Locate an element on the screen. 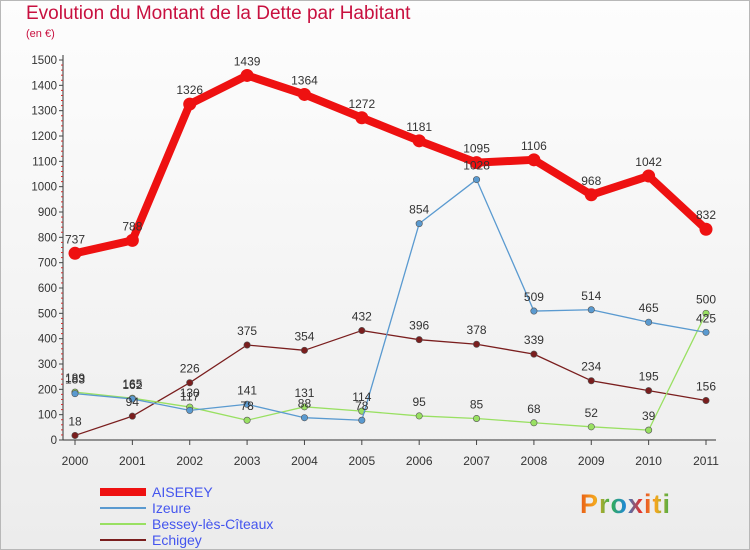 The height and width of the screenshot is (550, 750). data-label: 156 is located at coordinates (706, 386).